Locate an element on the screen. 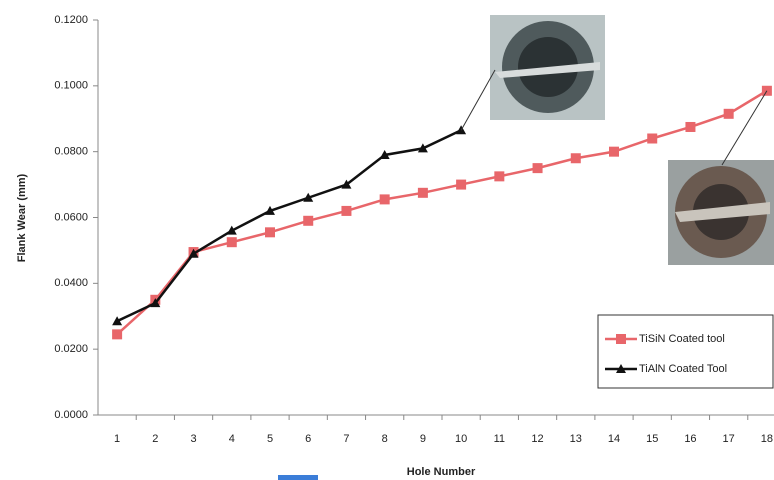 The width and height of the screenshot is (774, 480). legend-label: TiAlN Coated Tool is located at coordinates (683, 369).